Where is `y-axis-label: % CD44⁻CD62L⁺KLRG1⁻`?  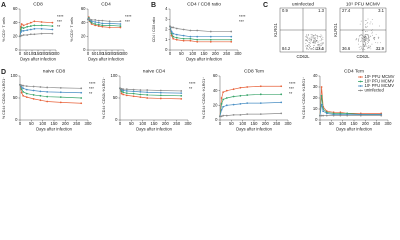 y-axis-label: % CD44⁻CD62L⁺KLRG1⁻ is located at coordinates (4, 98).